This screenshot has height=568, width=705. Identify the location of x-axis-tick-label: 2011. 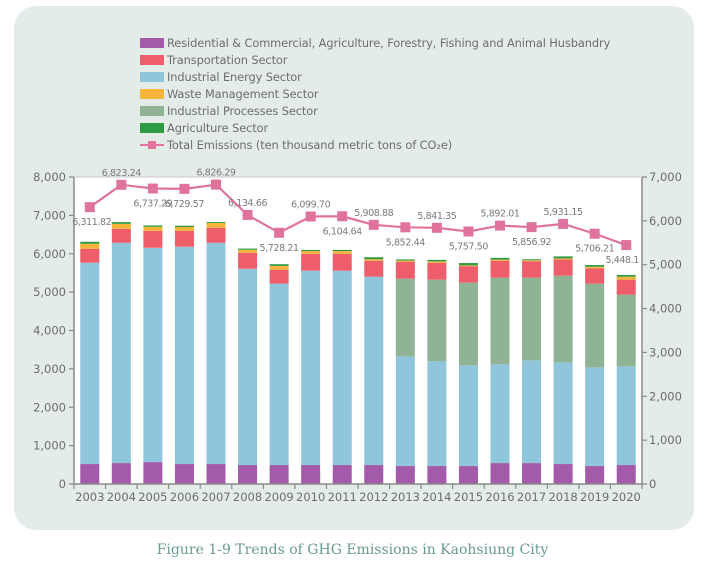
(342, 497).